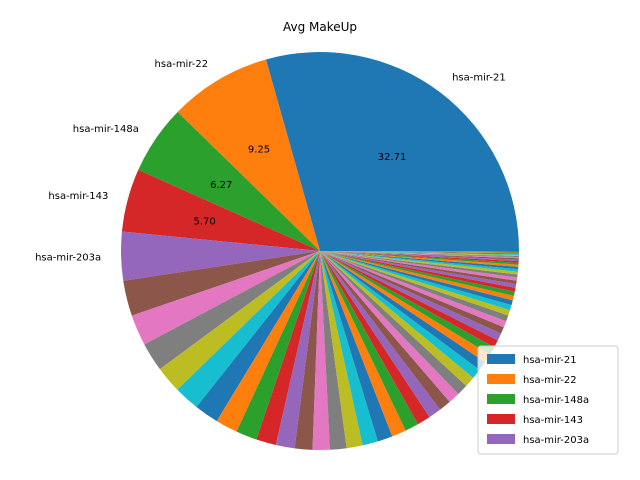 This screenshot has height=480, width=640. What do you see at coordinates (392, 157) in the screenshot?
I see `value-label: 32.71` at bounding box center [392, 157].